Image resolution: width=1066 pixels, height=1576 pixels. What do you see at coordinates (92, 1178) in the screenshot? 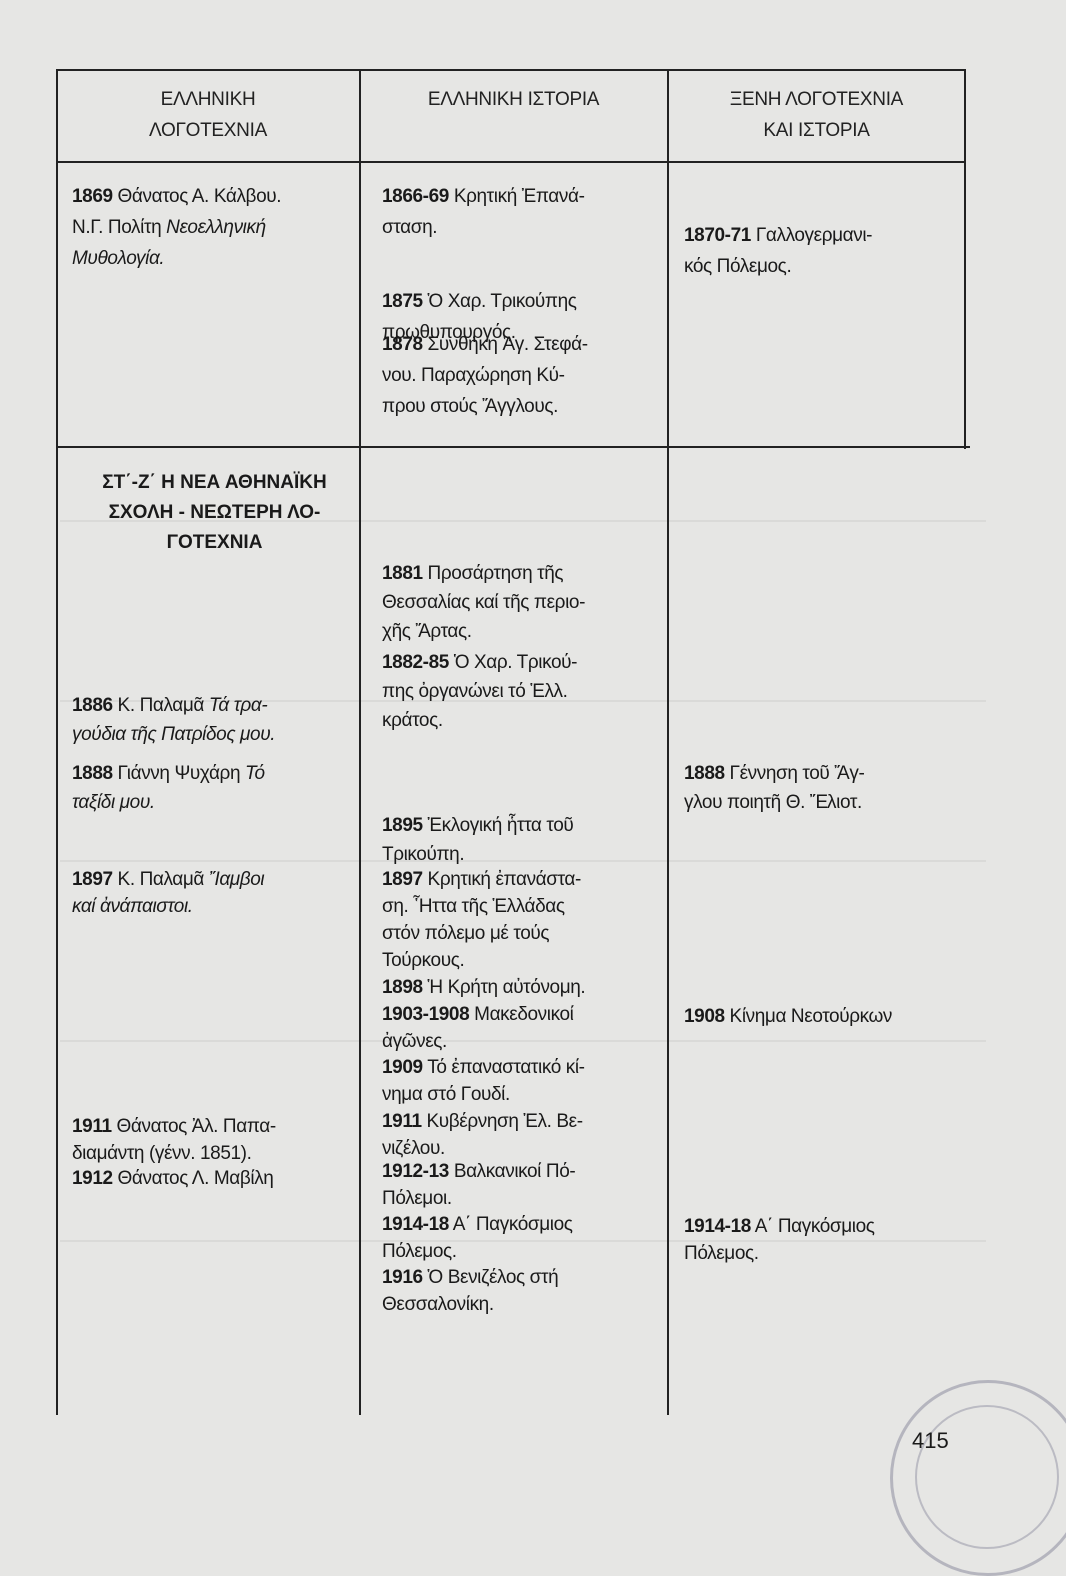
I see `entry-year: 1912` at bounding box center [92, 1178].